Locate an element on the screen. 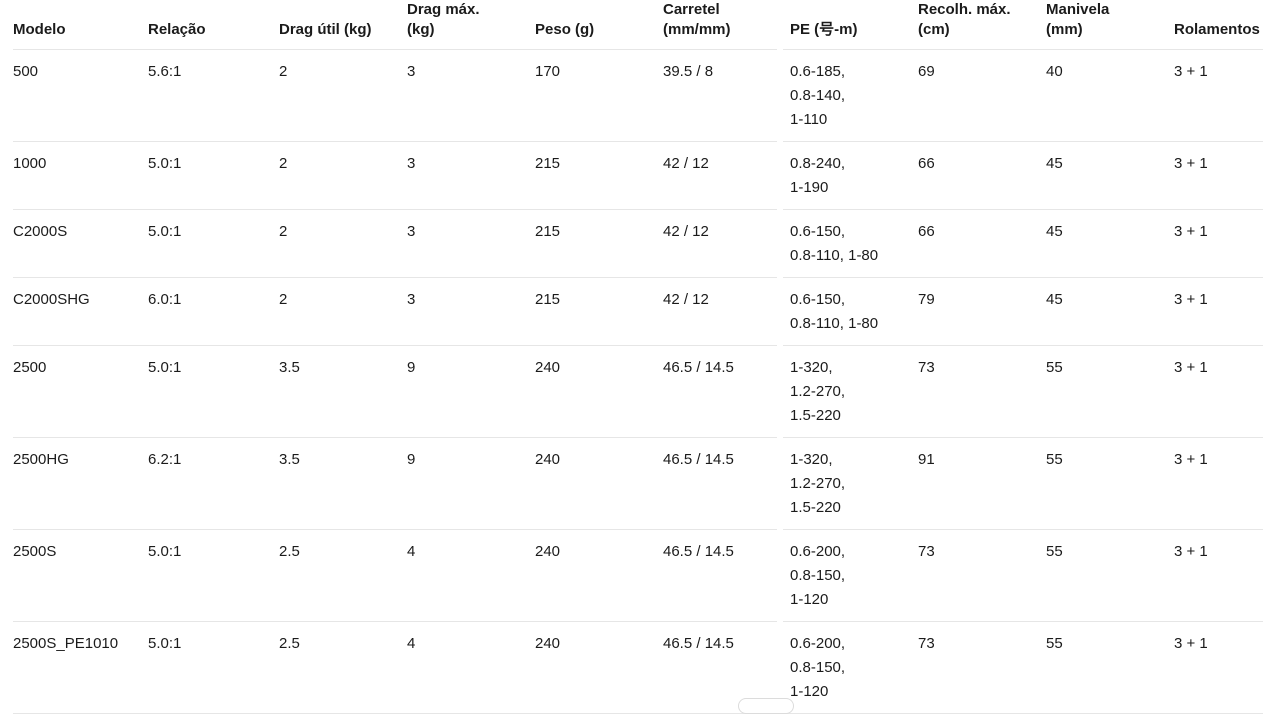 This screenshot has height=714, width=1263. cell-modelo: C2000SHG is located at coordinates (80, 311).